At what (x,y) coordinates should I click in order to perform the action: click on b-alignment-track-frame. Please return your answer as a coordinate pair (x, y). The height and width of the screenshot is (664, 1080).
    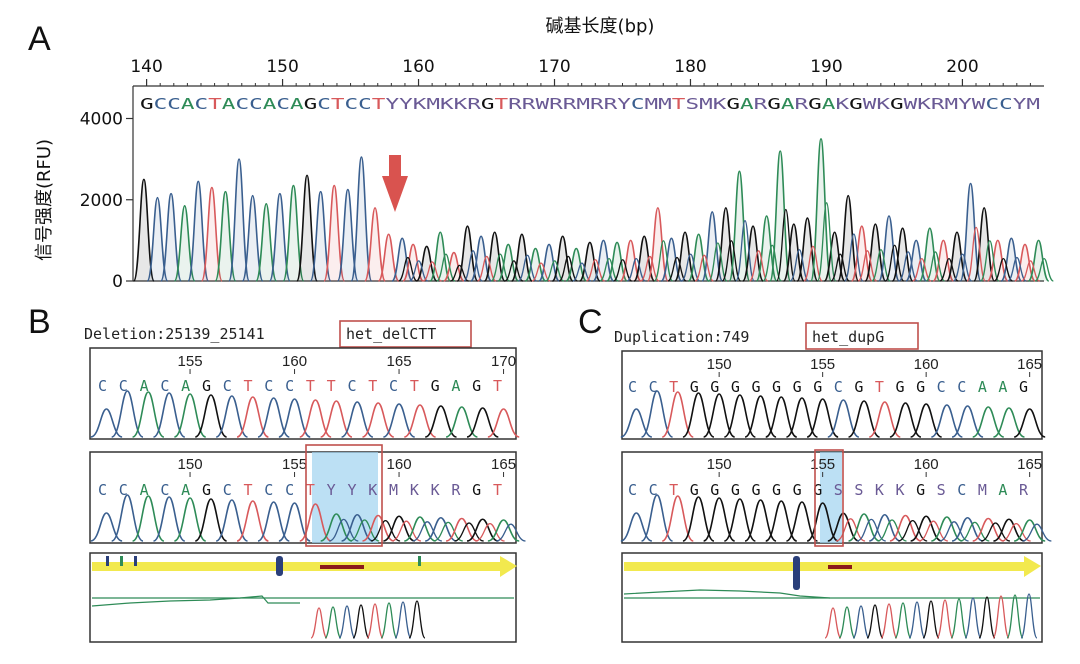
    Looking at the image, I should click on (303, 597).